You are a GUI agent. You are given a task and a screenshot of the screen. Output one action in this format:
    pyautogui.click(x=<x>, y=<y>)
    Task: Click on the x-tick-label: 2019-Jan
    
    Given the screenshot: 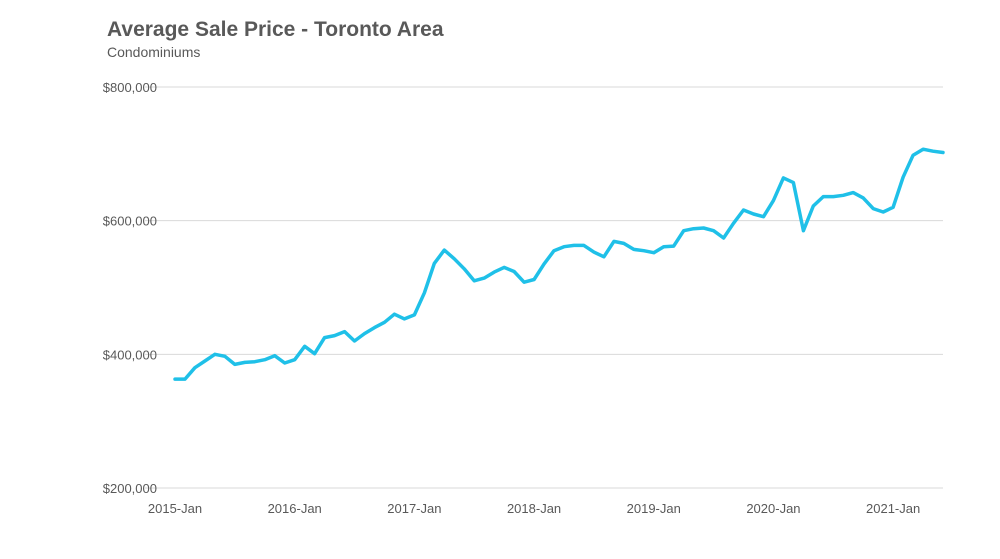 What is the action you would take?
    pyautogui.click(x=654, y=508)
    